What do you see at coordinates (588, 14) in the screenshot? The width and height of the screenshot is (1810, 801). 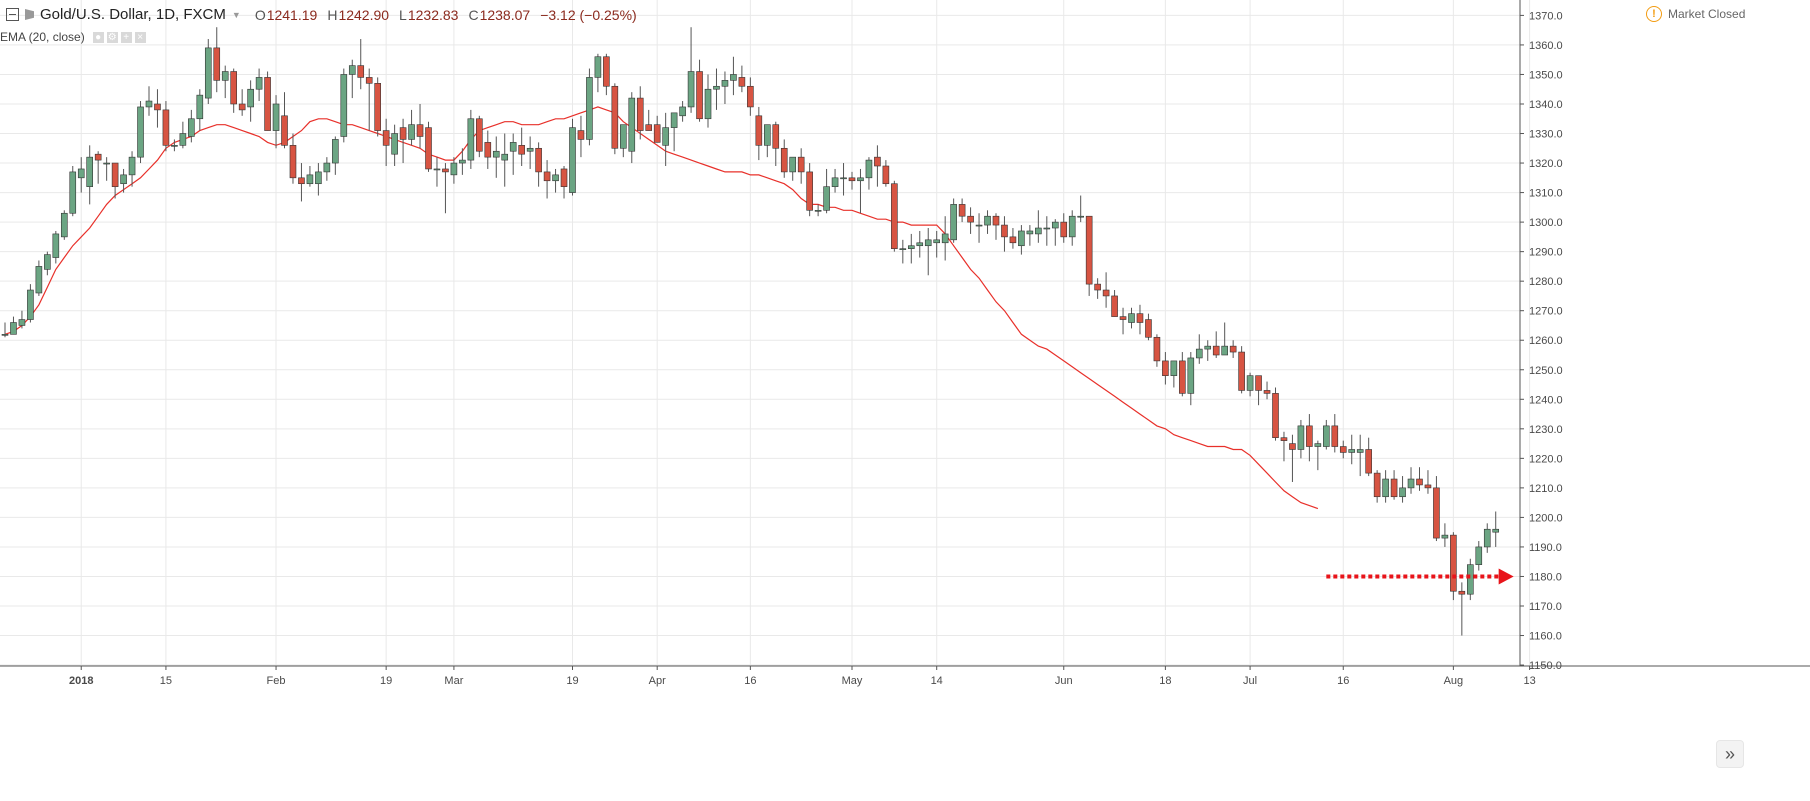 I see `change-value: −3.12 (−0.25%)` at bounding box center [588, 14].